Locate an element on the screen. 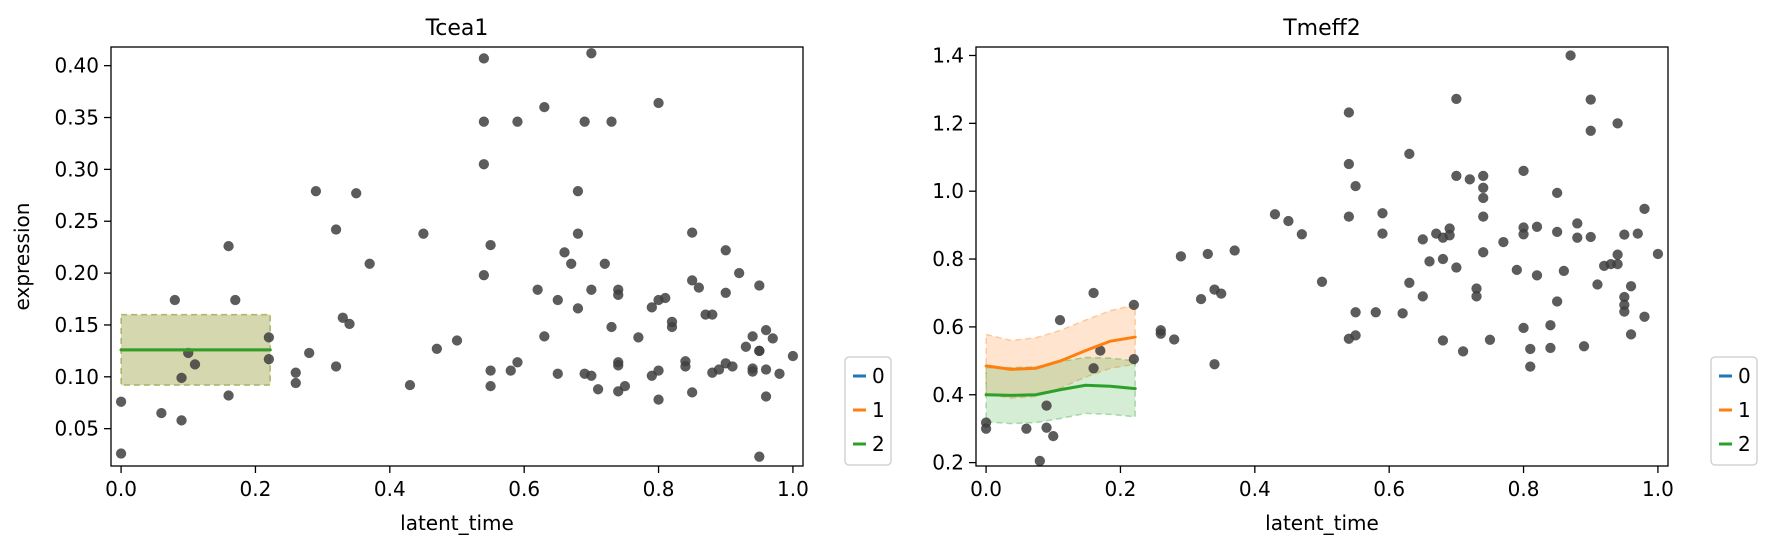 The width and height of the screenshot is (1778, 549). y-tick-label: 0.4 is located at coordinates (948, 395).